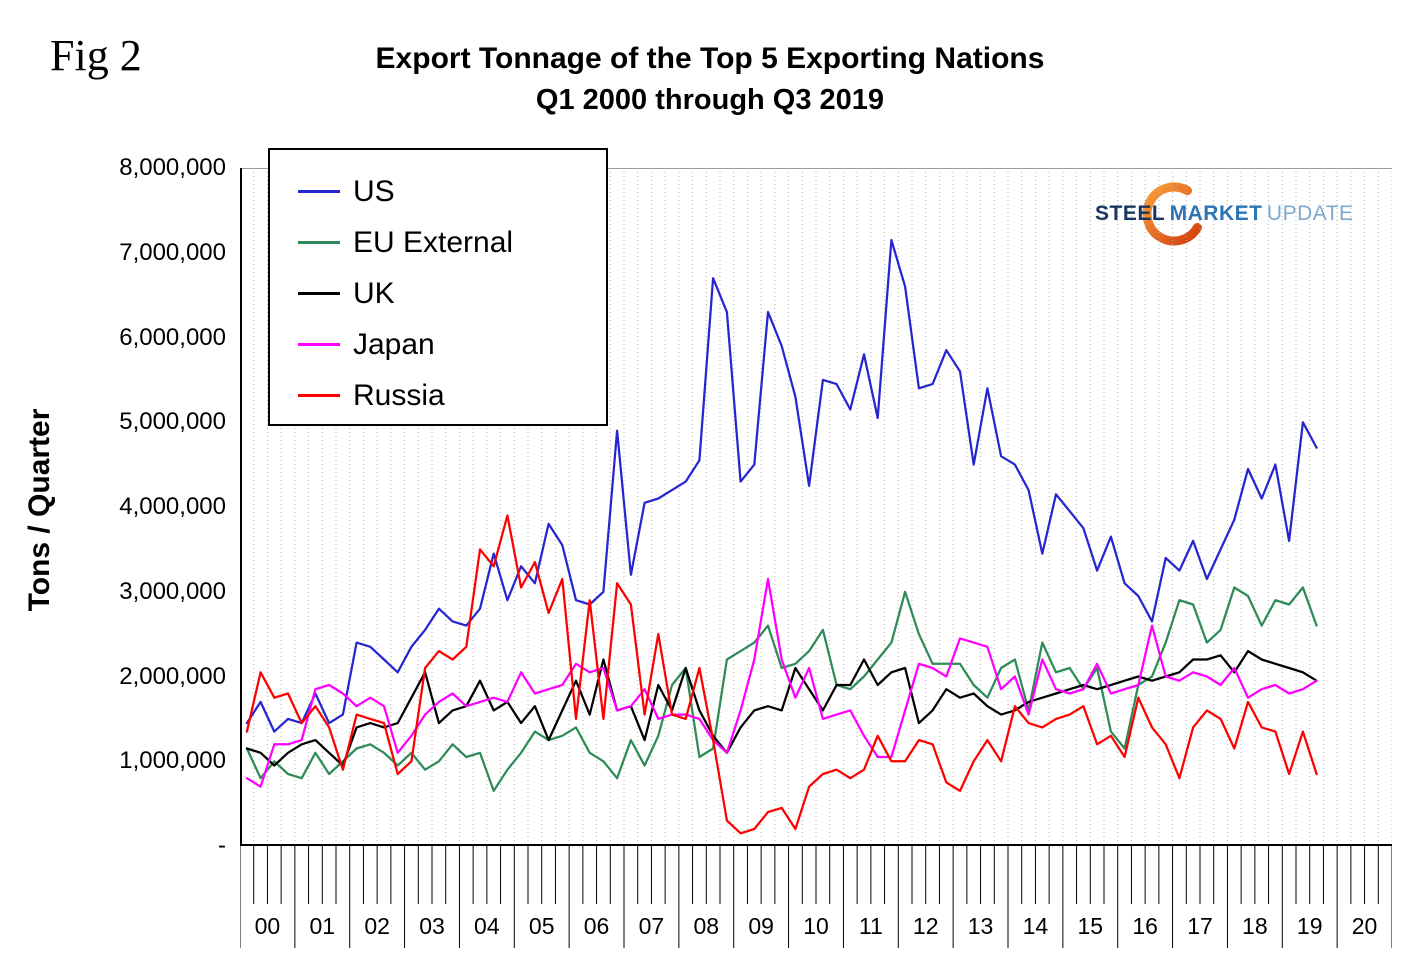 The image size is (1420, 973). I want to click on logo-text: STEEL MARKET UPDATE, so click(1224, 214).